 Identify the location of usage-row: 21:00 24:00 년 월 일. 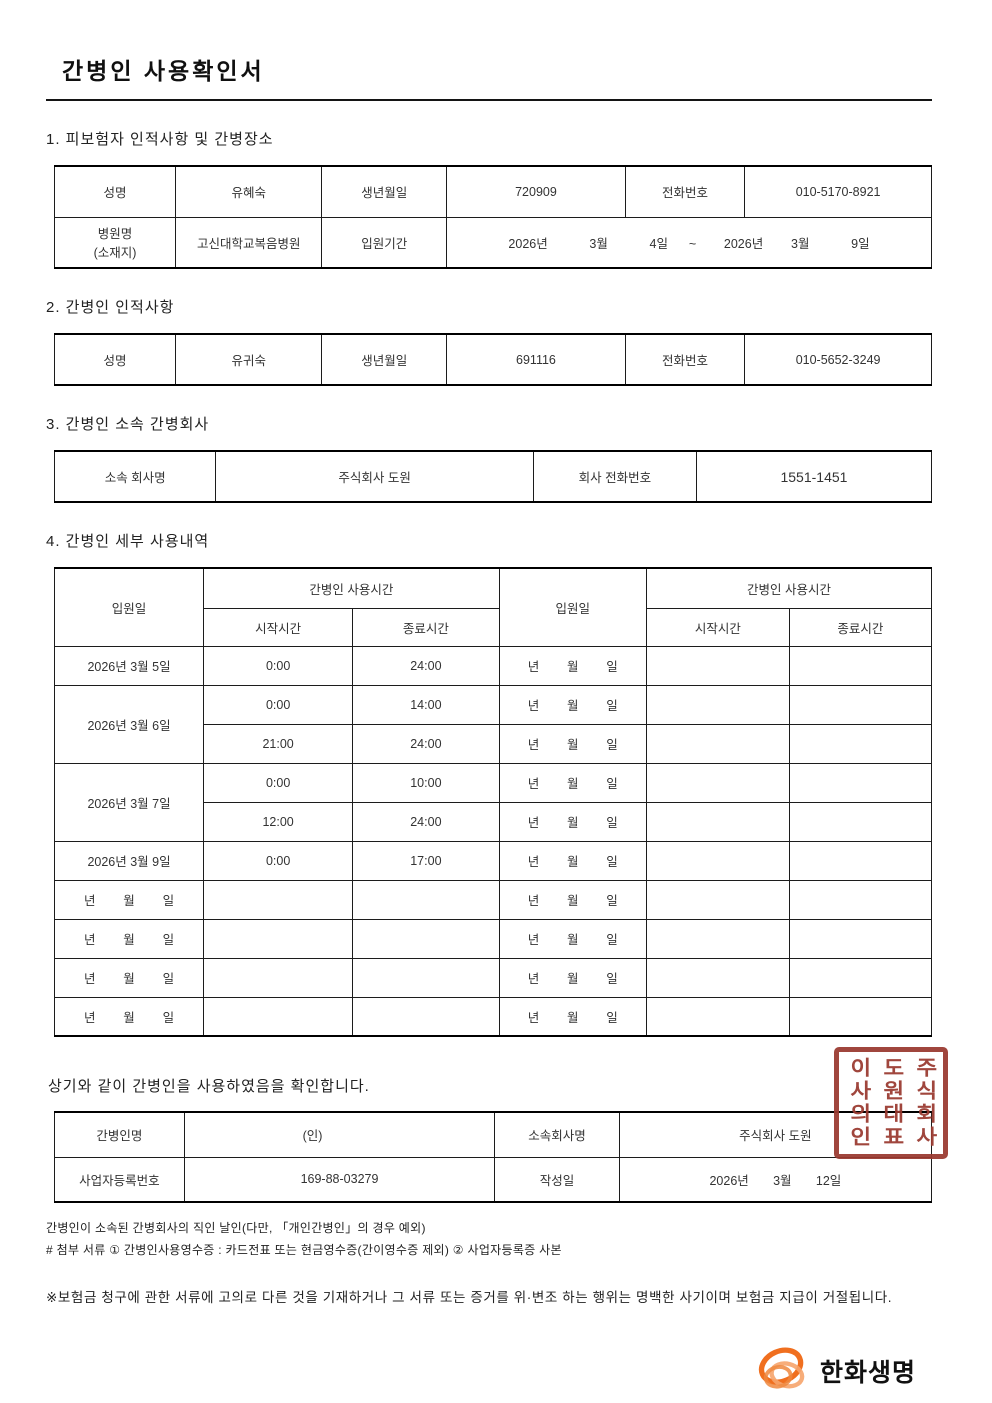
(494, 743).